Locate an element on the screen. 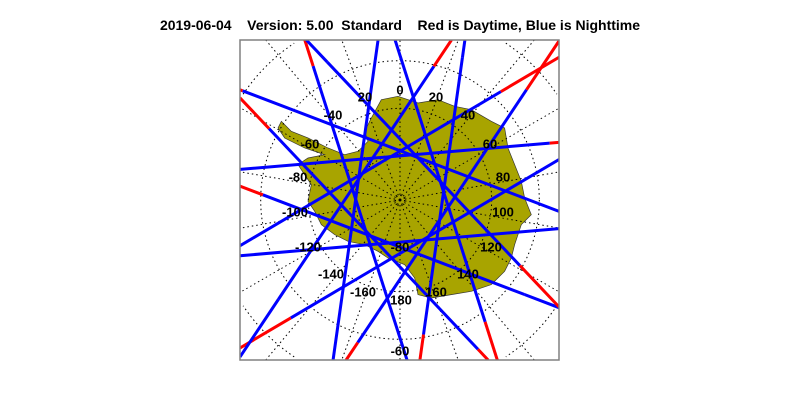  longitude-label: -160 is located at coordinates (363, 291).